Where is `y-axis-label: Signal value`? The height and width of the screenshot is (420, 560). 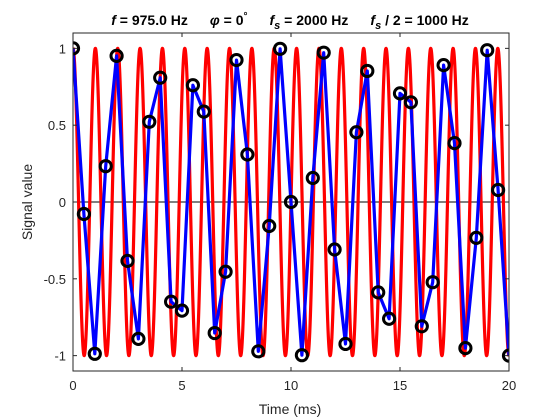
y-axis-label: Signal value is located at coordinates (27, 202).